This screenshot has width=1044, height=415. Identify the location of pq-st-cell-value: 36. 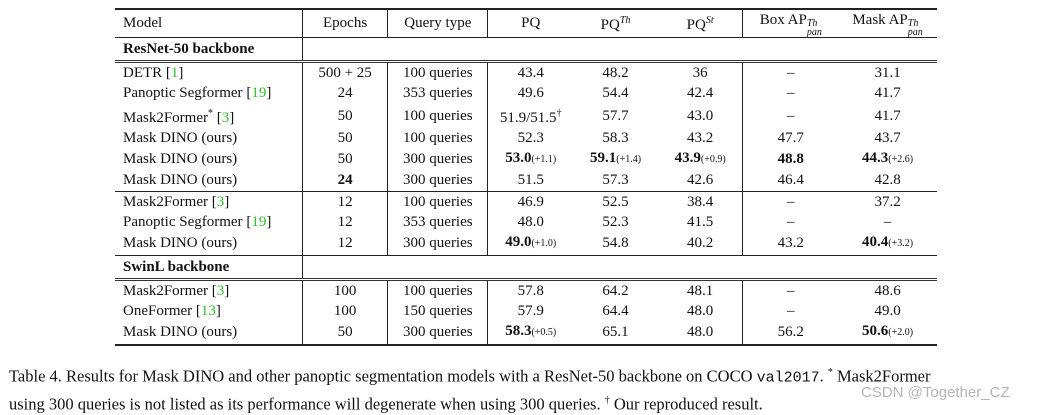
(700, 73).